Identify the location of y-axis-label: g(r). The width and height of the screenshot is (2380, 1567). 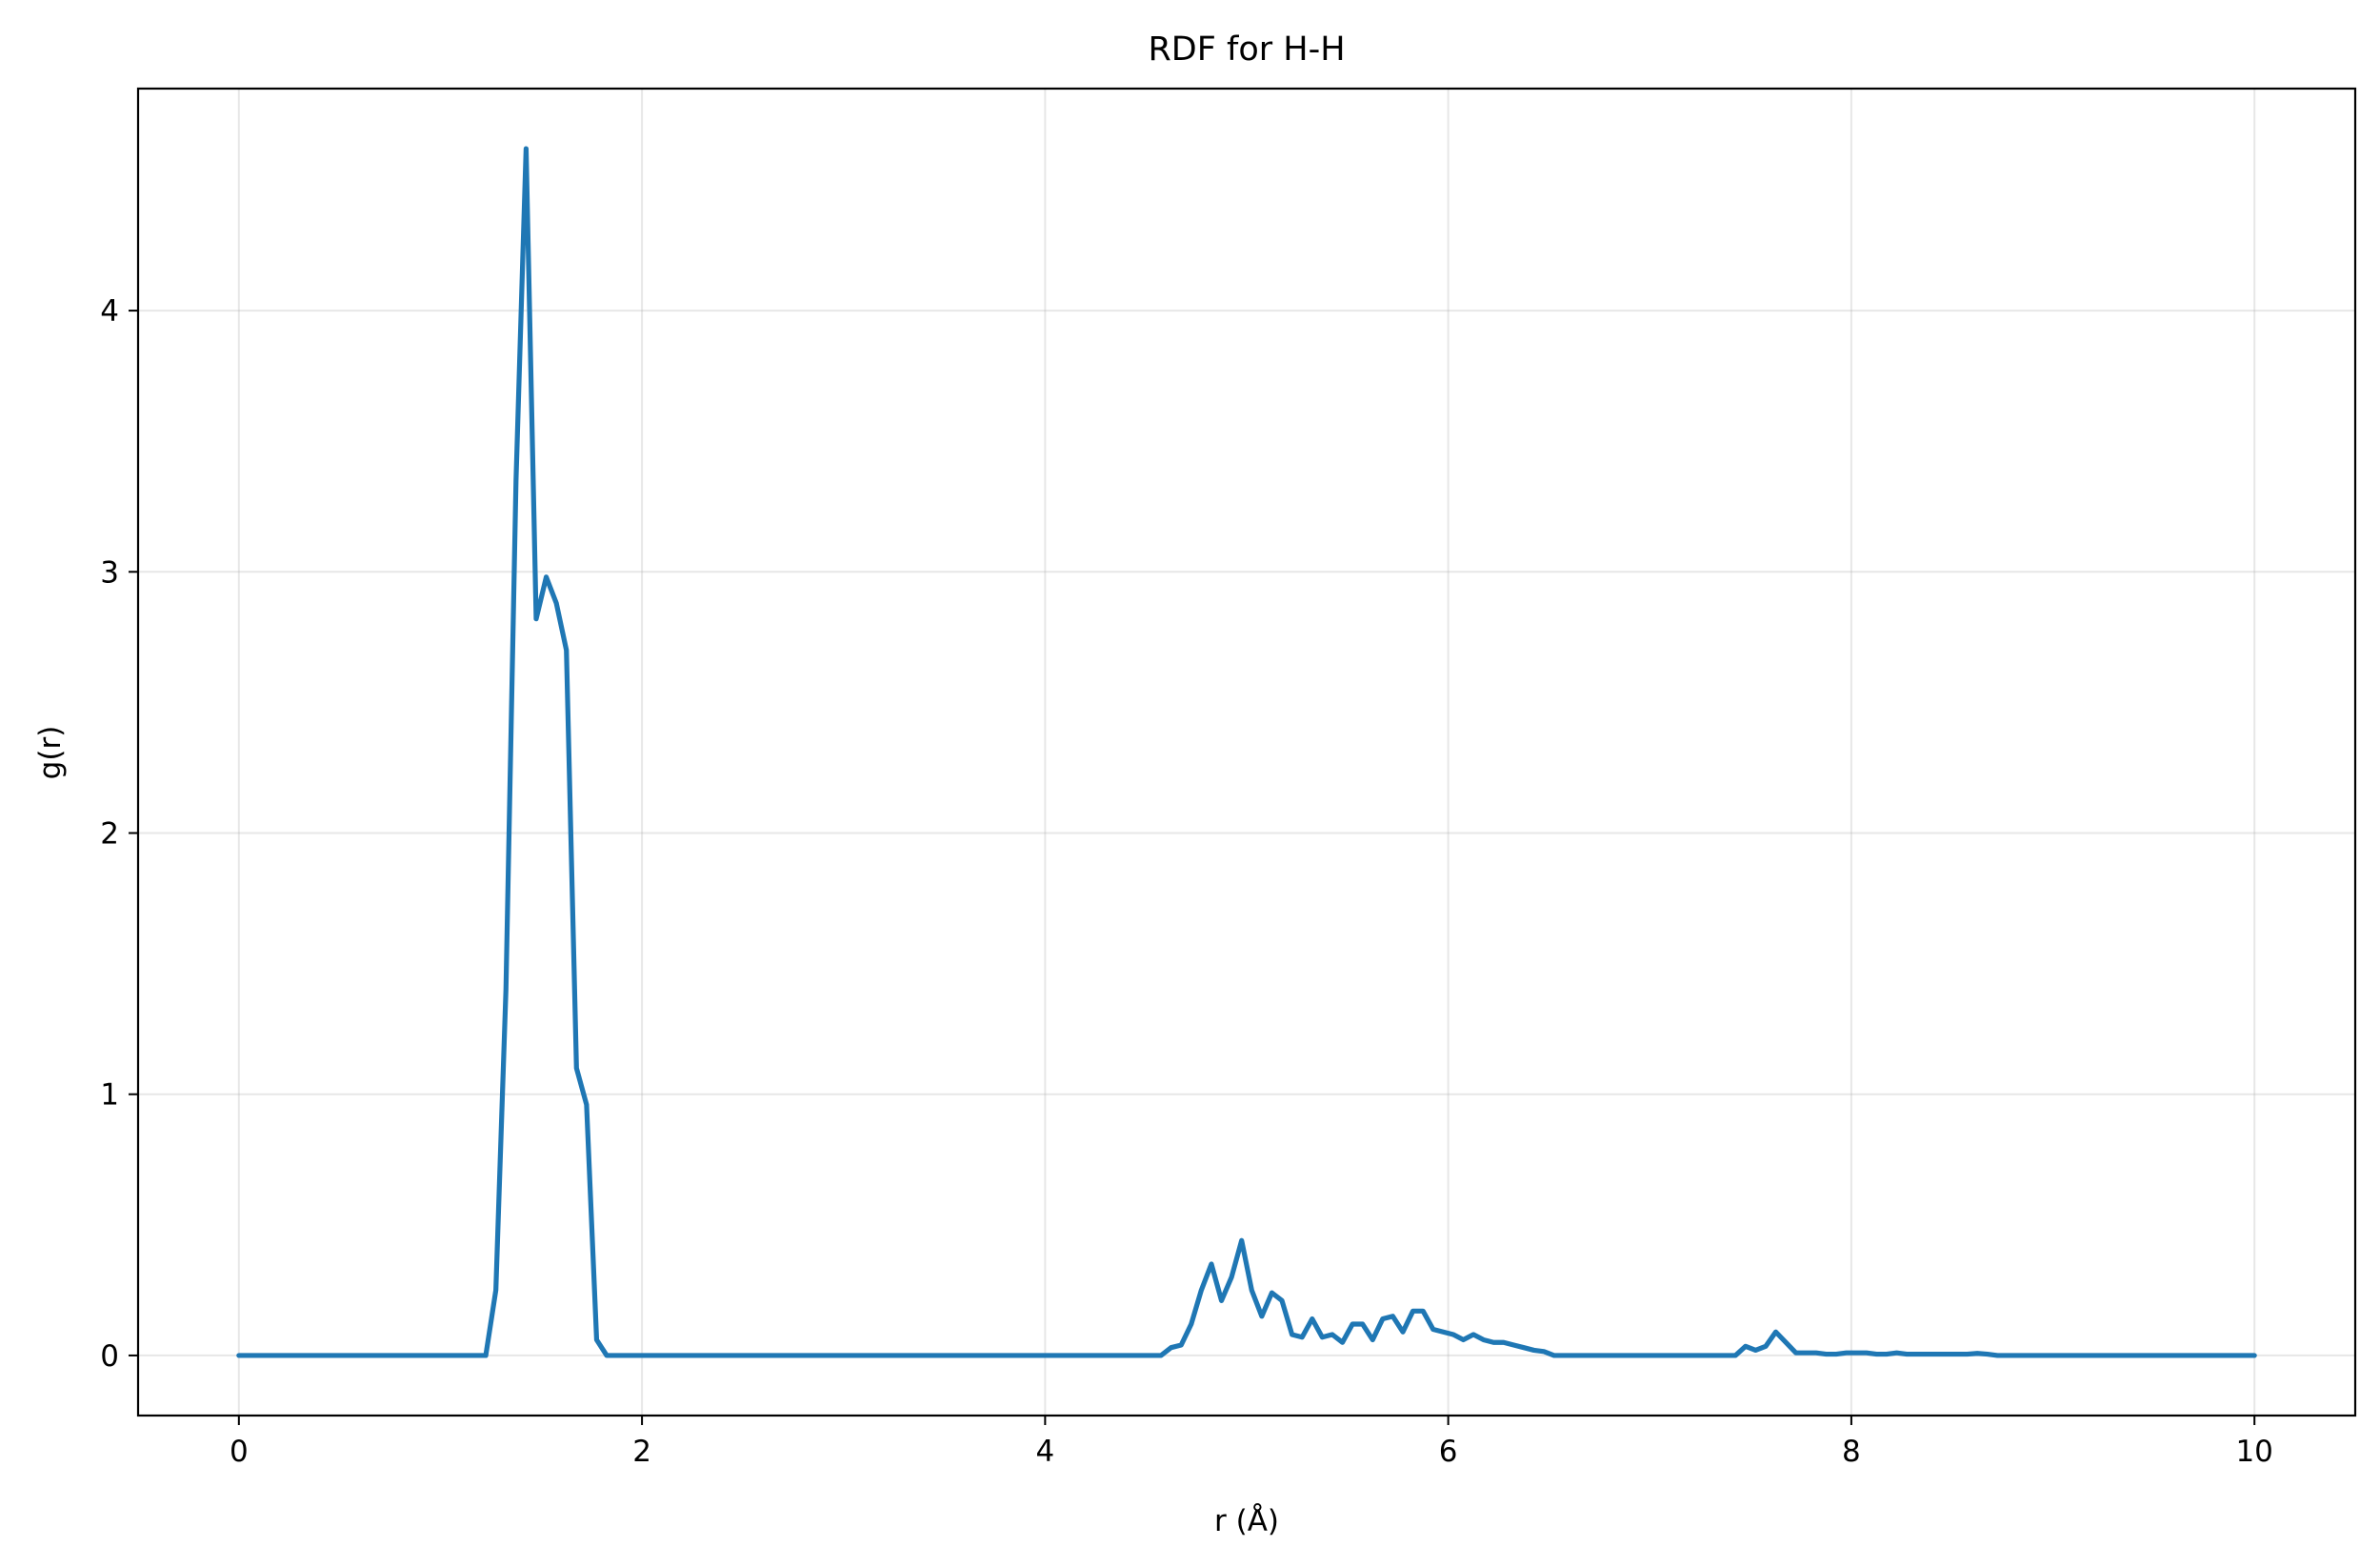
(50, 753).